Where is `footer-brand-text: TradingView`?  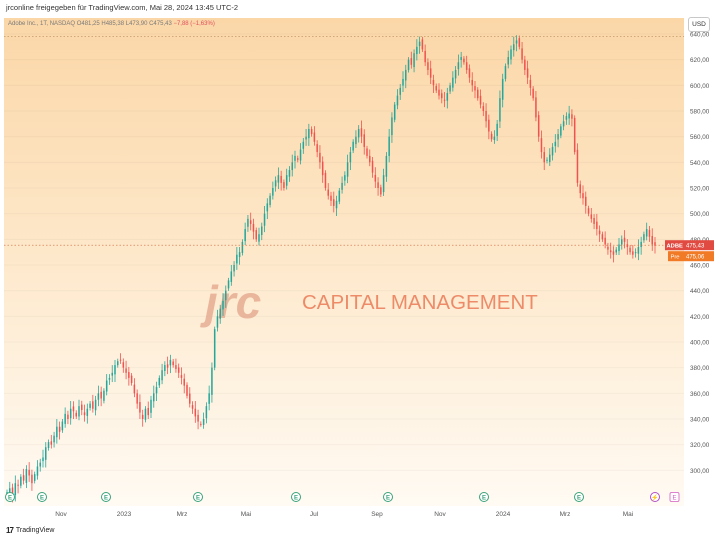
footer-brand-text: TradingView is located at coordinates (35, 530).